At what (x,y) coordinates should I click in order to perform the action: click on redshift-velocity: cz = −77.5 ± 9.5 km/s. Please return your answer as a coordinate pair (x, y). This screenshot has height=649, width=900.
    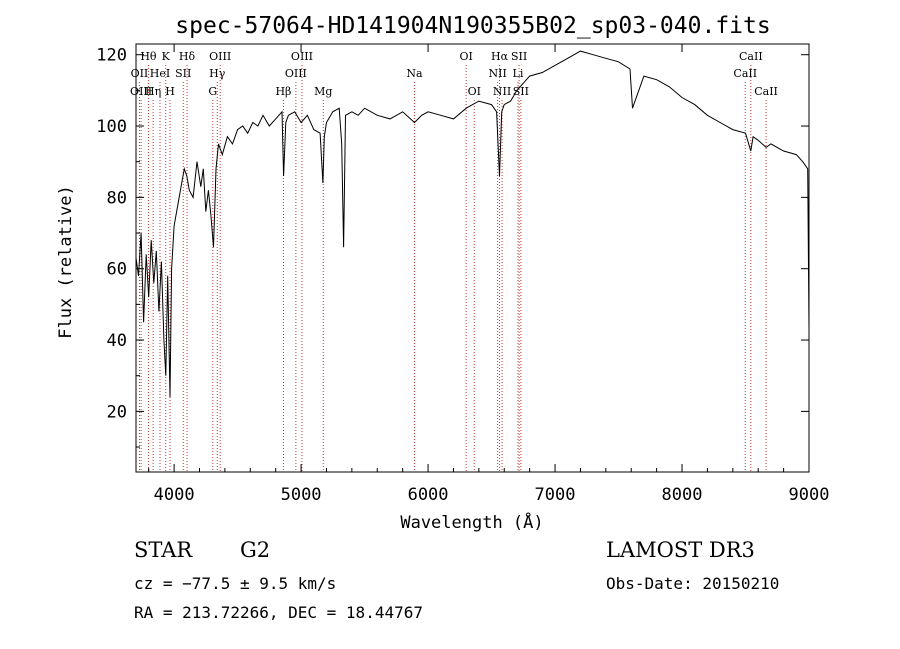
    Looking at the image, I should click on (235, 583).